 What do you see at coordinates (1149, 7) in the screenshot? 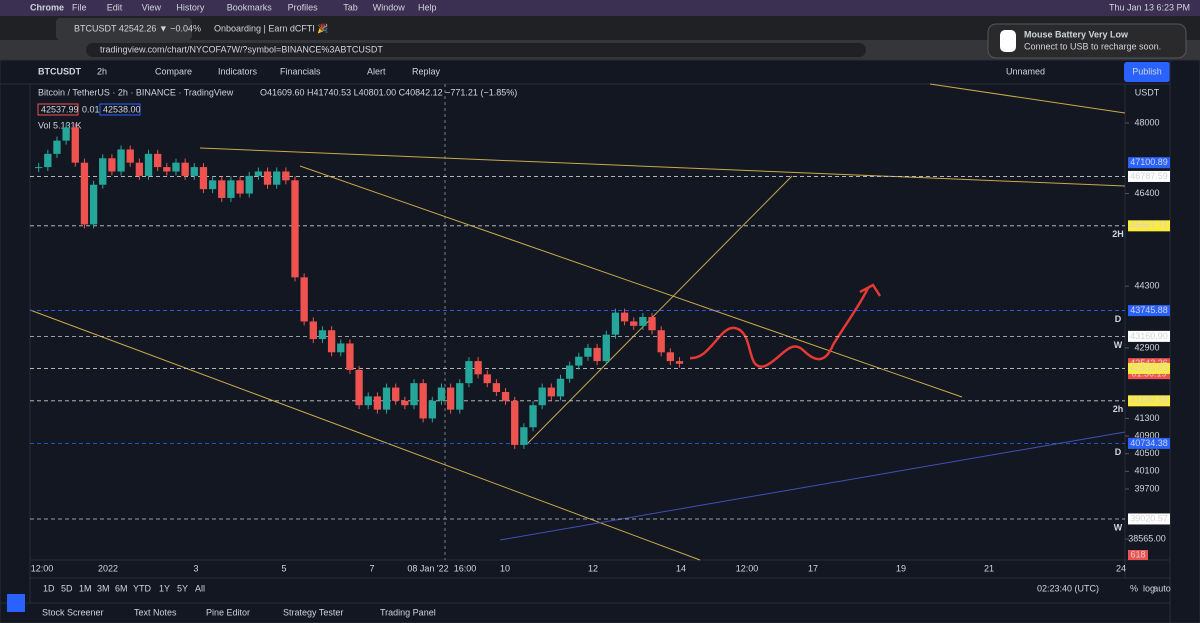
I see `clock: Thu Jan 13 6:23 PM` at bounding box center [1149, 7].